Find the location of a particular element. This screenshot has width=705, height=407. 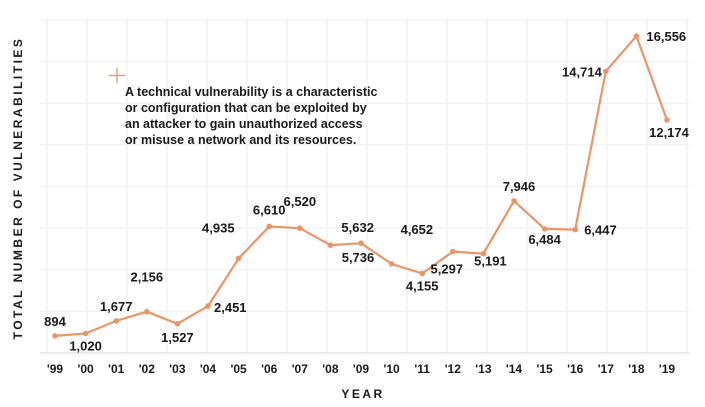

x-tick-label: '13 is located at coordinates (483, 369).